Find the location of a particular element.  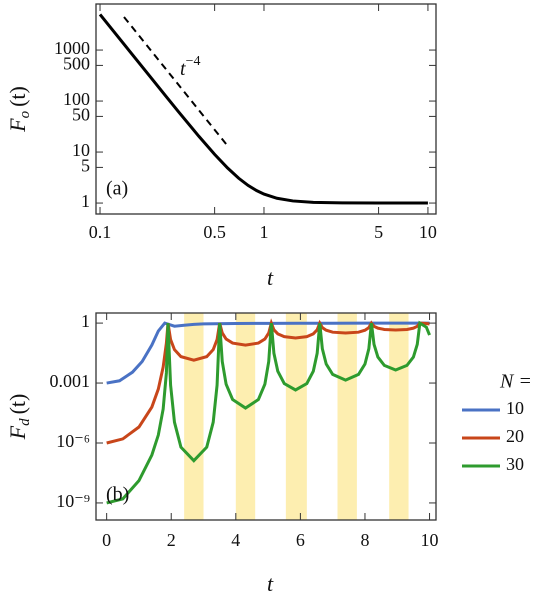

y-tick-label: 10⁻⁶ is located at coordinates (73, 441).